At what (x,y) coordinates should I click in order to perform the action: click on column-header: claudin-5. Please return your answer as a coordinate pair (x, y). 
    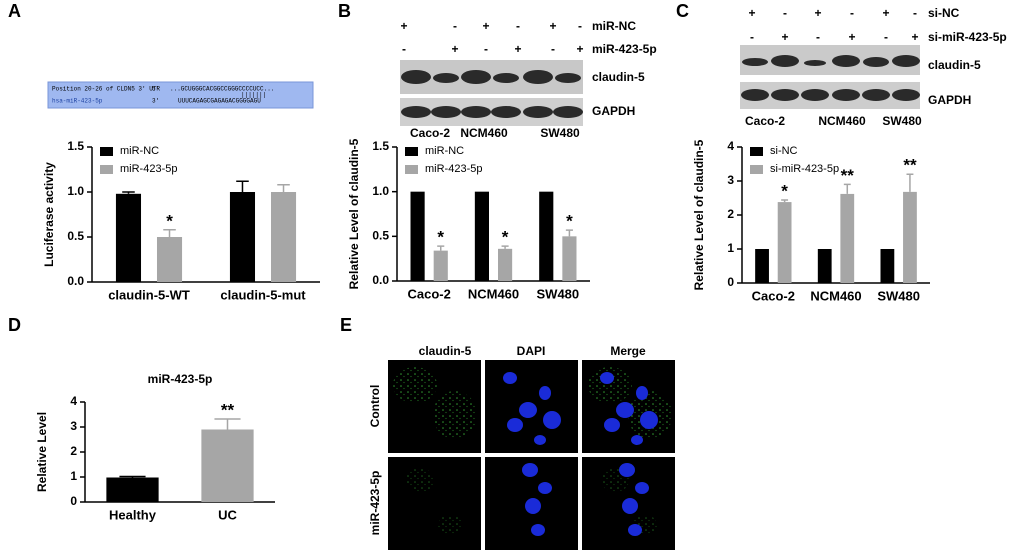
    Looking at the image, I should click on (445, 351).